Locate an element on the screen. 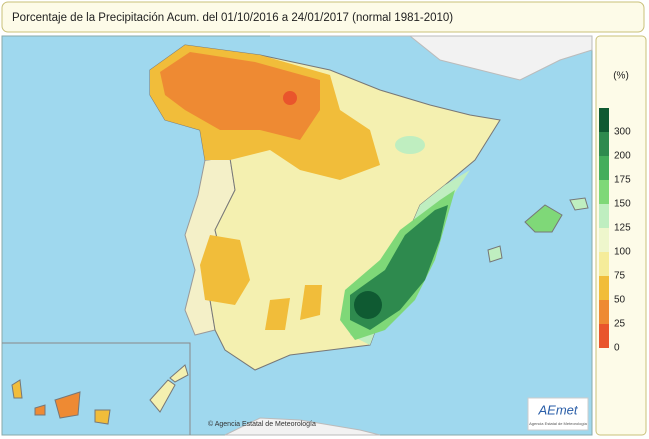 The image size is (649, 439). africa-land is located at coordinates (302, 426).